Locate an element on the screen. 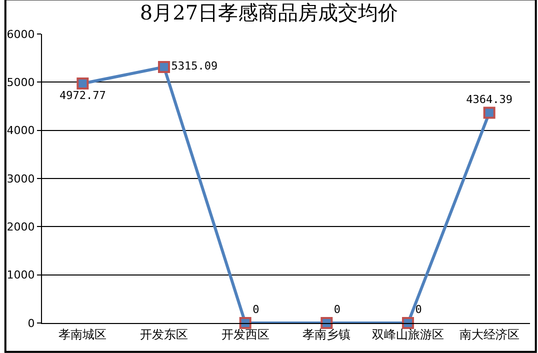  y-tick-label: 4000 is located at coordinates (20, 131).